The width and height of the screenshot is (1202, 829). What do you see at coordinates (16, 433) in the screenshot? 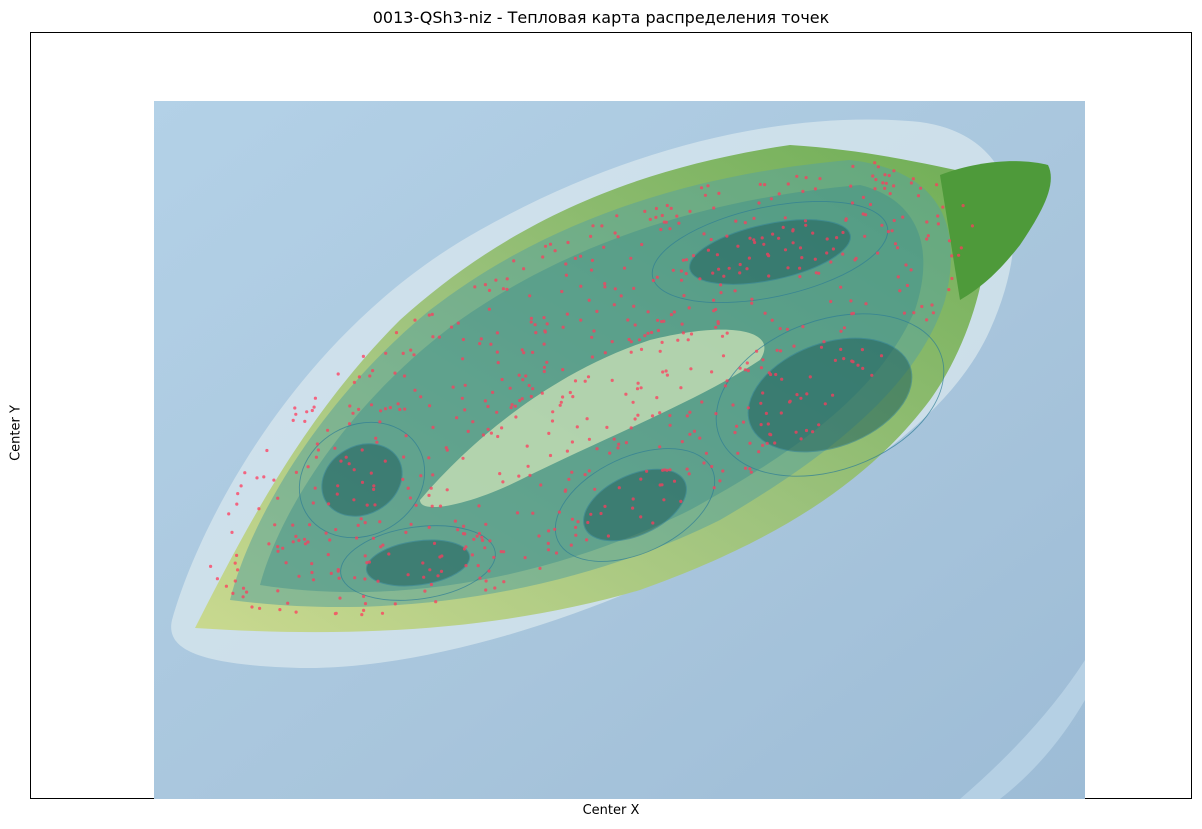
I see `y-axis-label: Center Y` at bounding box center [16, 433].